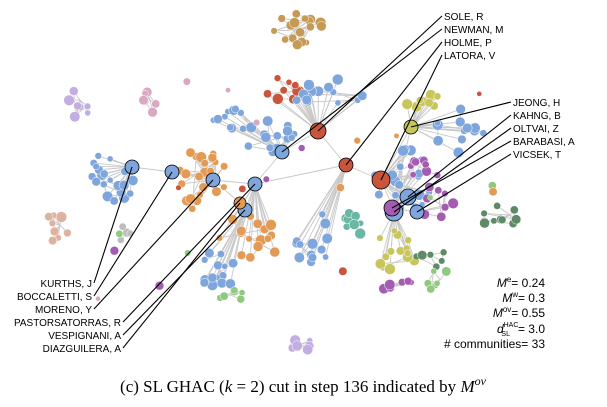 Image resolution: width=607 pixels, height=407 pixels. What do you see at coordinates (537, 155) in the screenshot?
I see `author-label-vicsek: VICSEK, T` at bounding box center [537, 155].